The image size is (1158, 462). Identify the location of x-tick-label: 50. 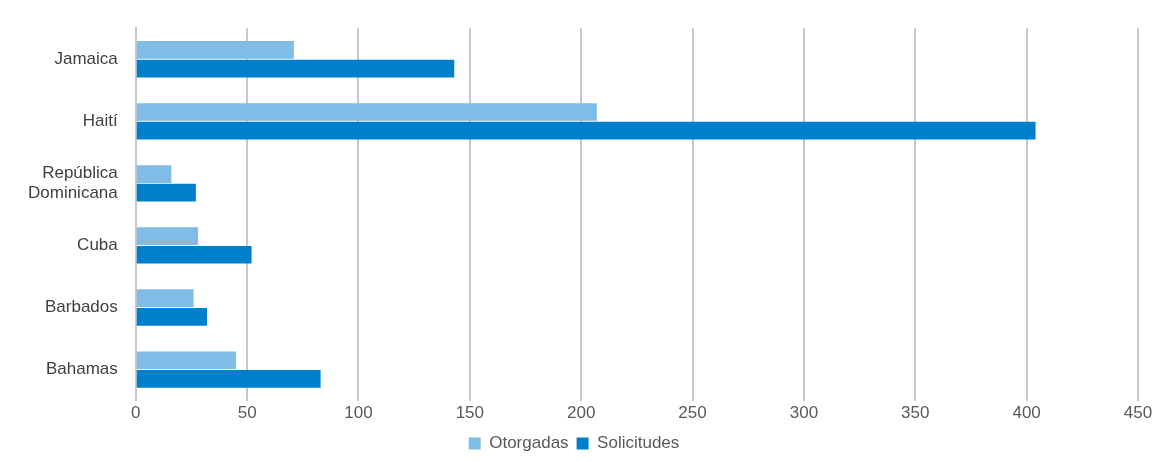
(247, 413).